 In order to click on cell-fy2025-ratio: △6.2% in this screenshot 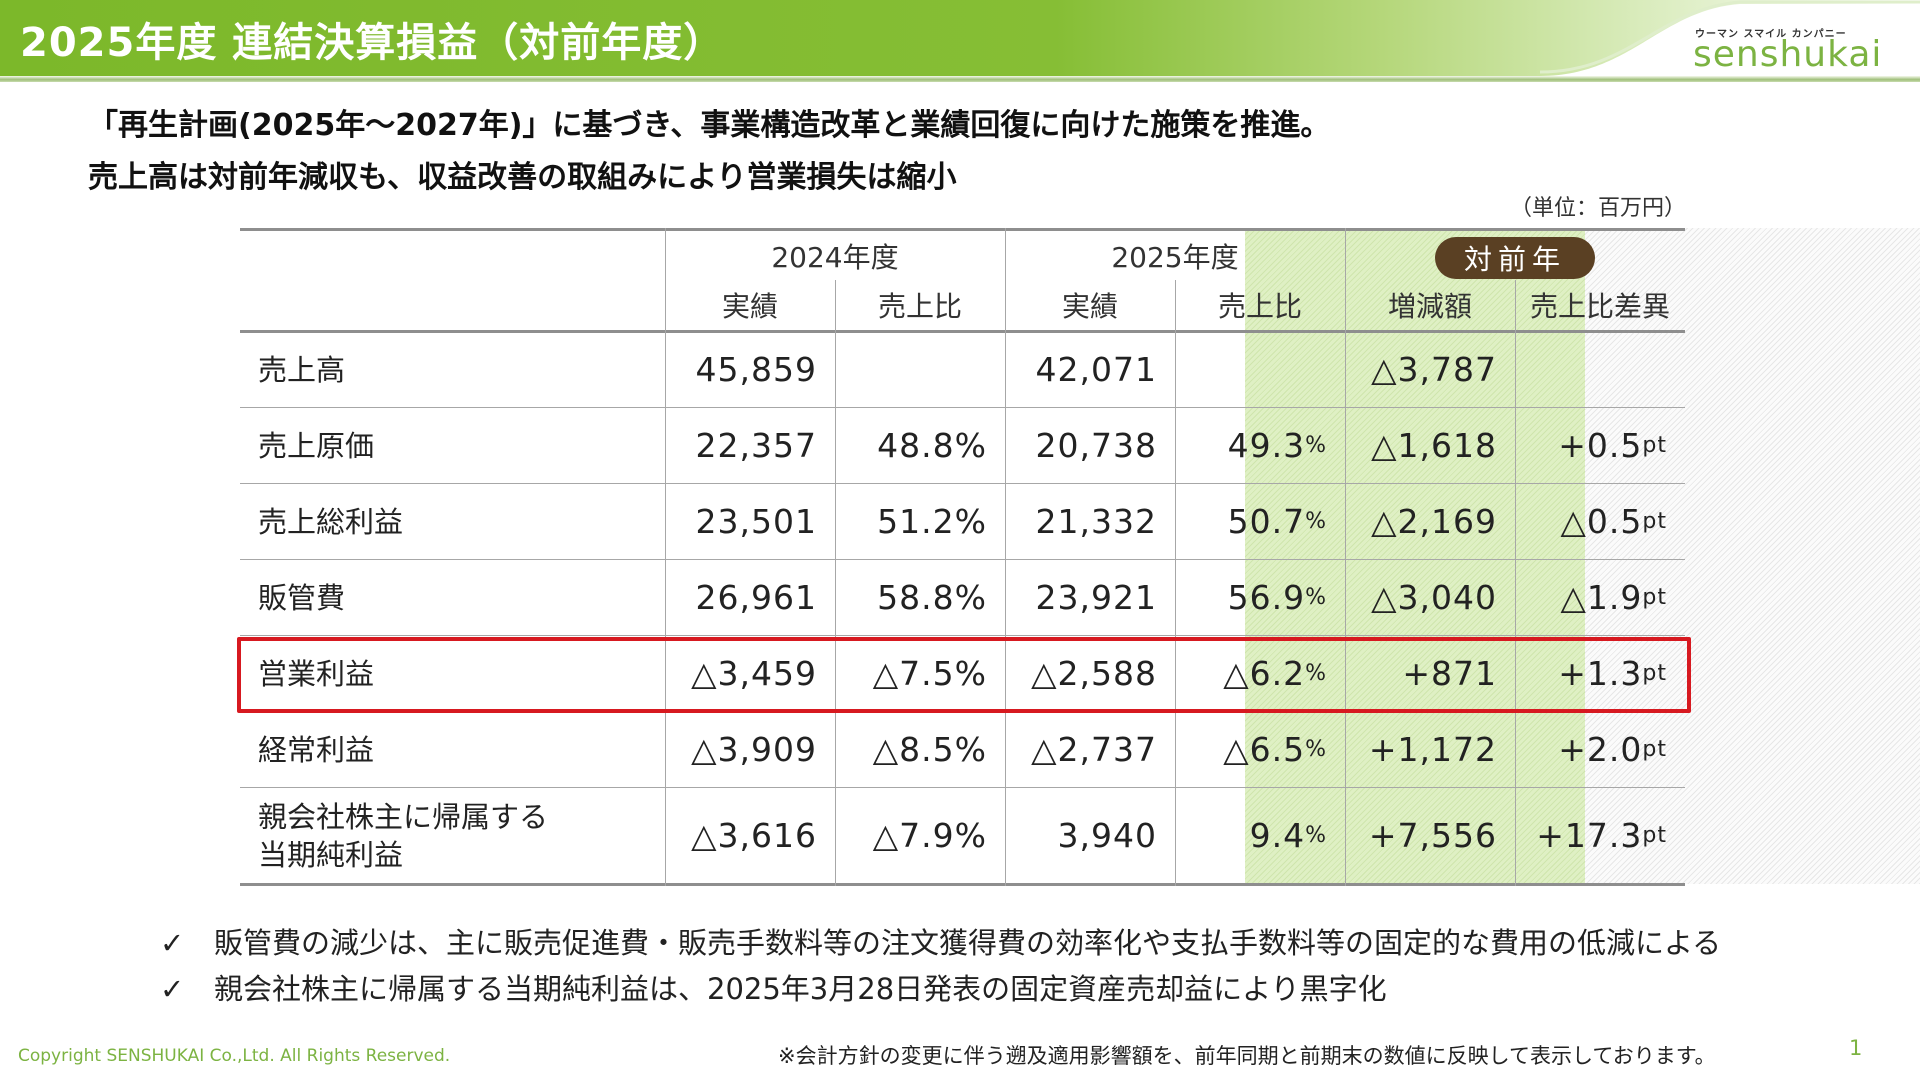, I will do `click(1275, 673)`.